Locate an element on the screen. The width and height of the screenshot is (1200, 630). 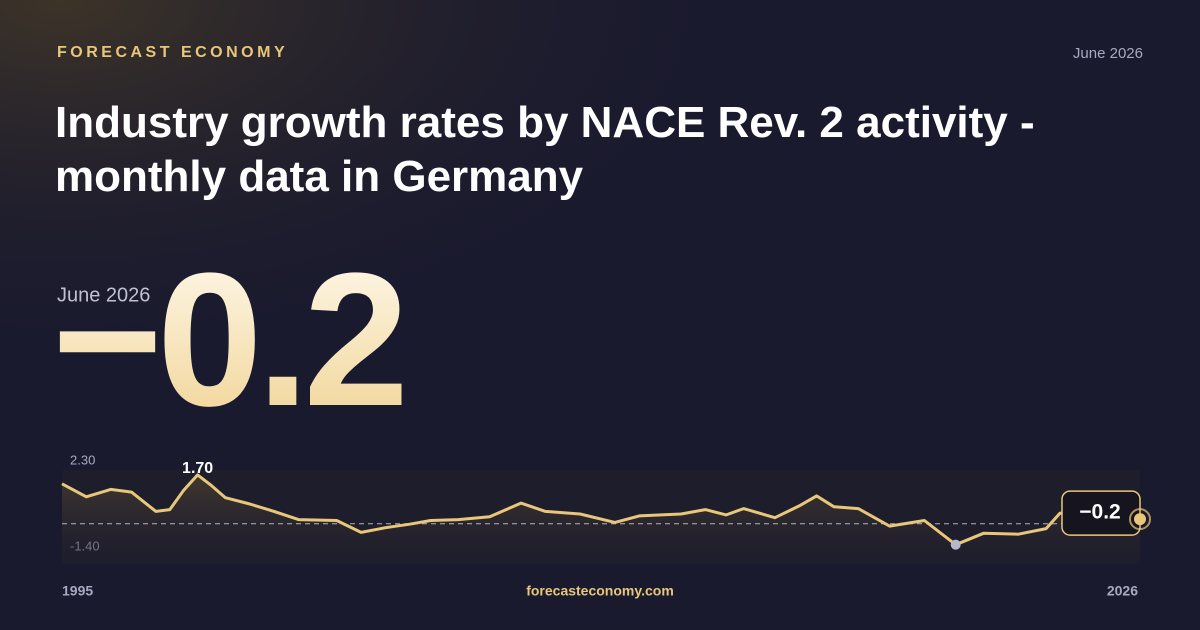
end-dot is located at coordinates (1140, 519).